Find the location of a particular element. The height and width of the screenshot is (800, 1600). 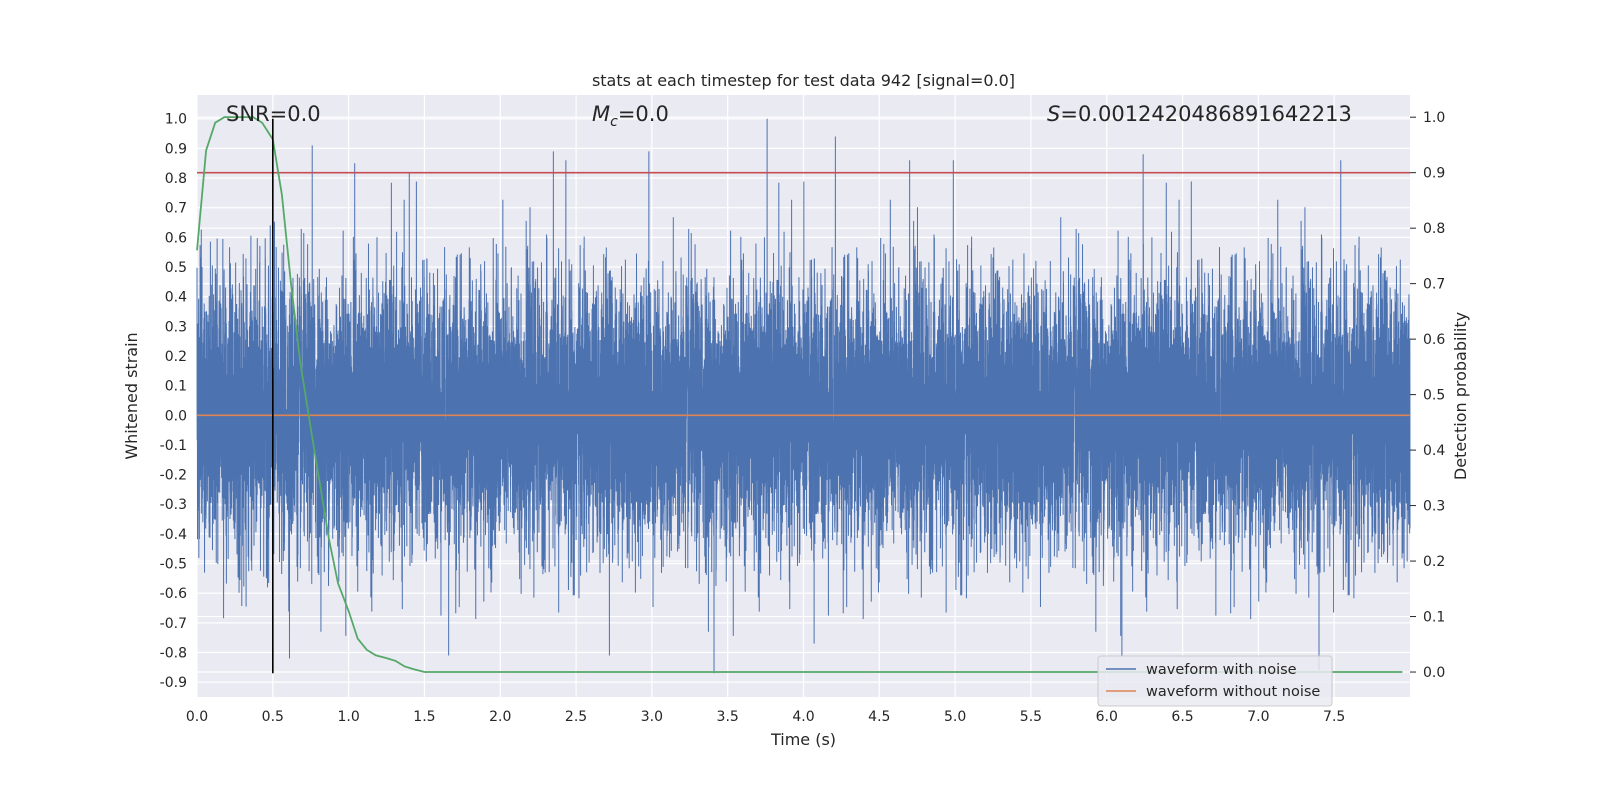

y2-tick-label: 0.0 is located at coordinates (1434, 673).